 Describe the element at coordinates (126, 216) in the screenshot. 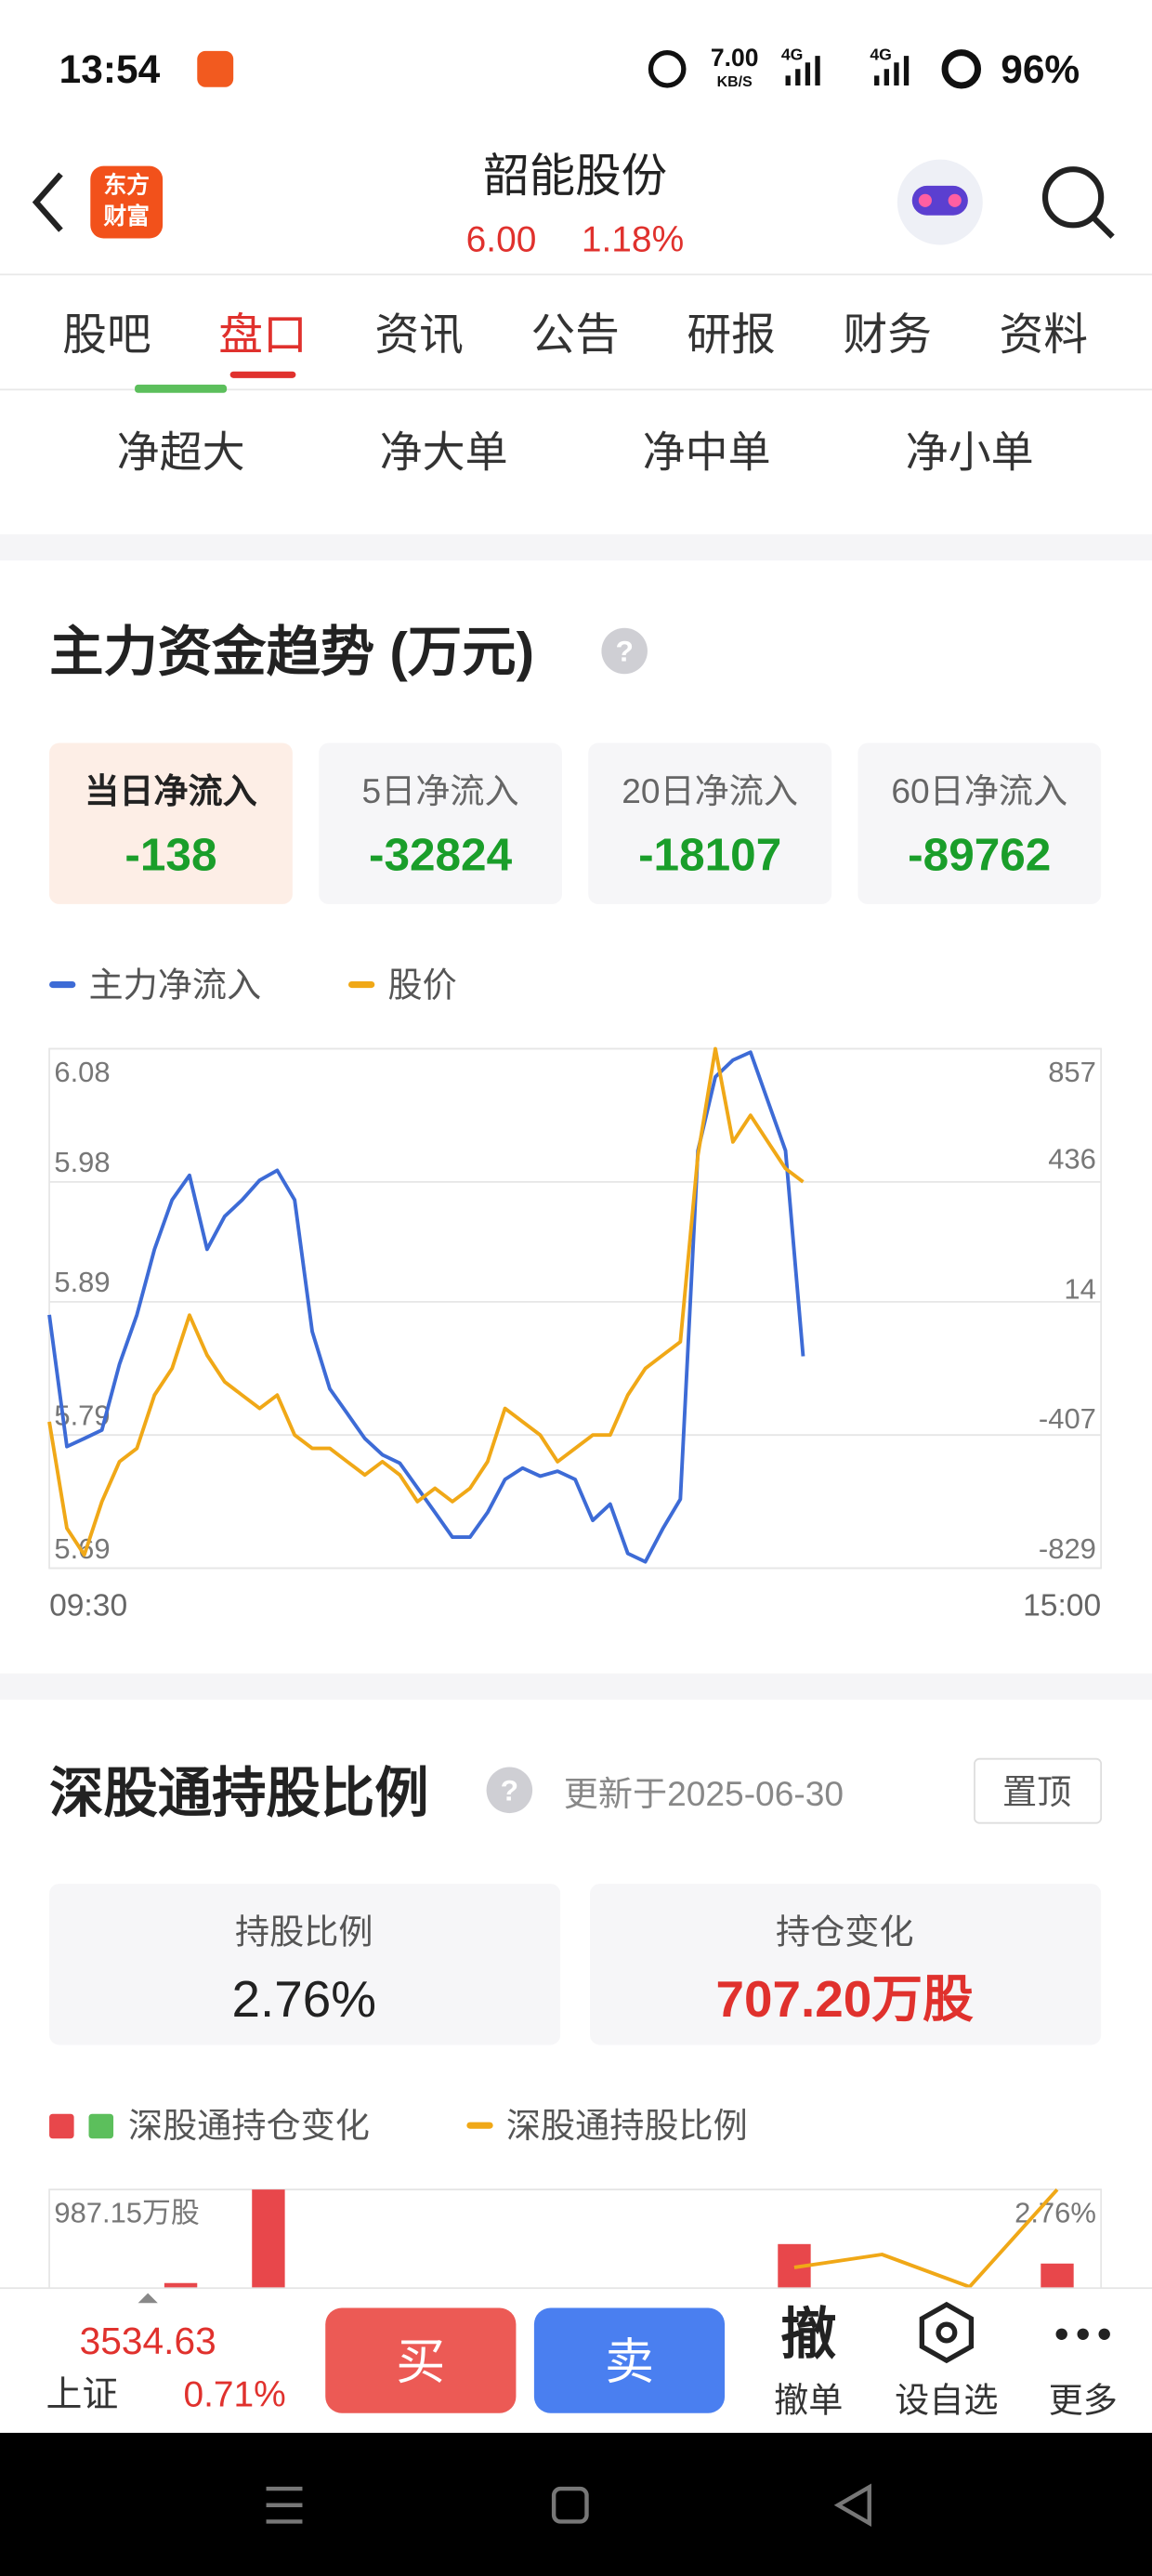

I see `logo-text: 财富` at that location.